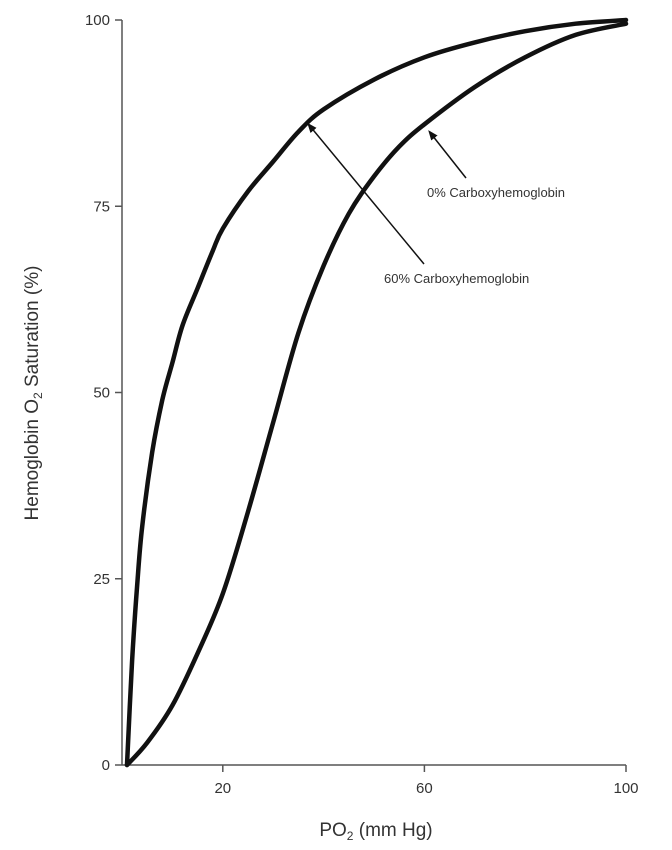 The height and width of the screenshot is (850, 672). Describe the element at coordinates (447, 154) in the screenshot. I see `annotation-arrow-co0` at that location.